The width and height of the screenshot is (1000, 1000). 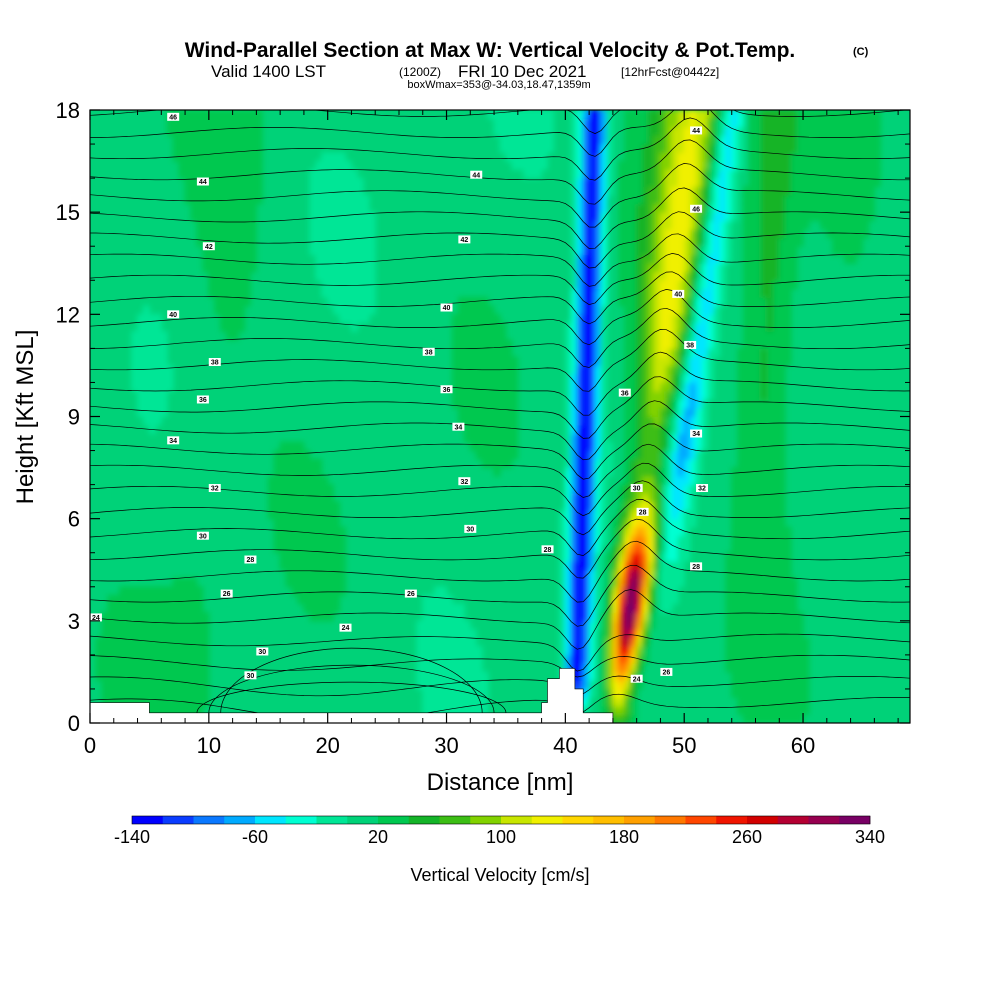 I want to click on contour-label: 42, so click(x=464, y=239).